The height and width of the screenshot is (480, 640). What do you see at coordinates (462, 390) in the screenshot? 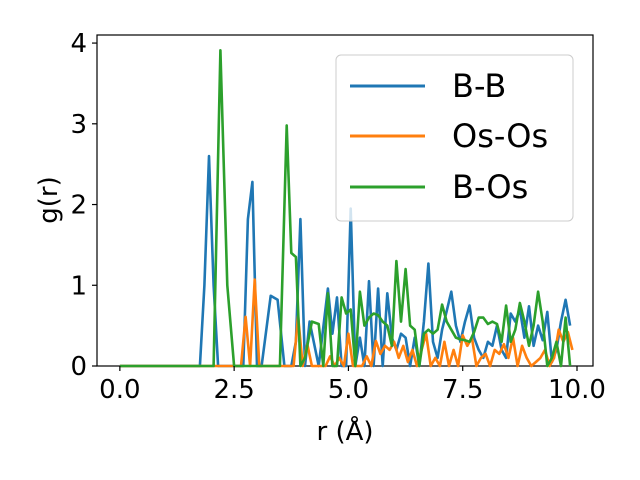
I see `x-tick-label: 7.5` at bounding box center [462, 390].